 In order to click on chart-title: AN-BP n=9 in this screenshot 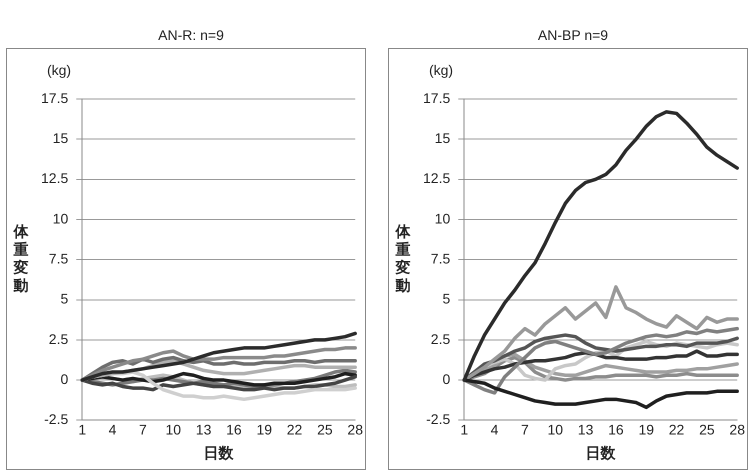, I will do `click(573, 35)`.